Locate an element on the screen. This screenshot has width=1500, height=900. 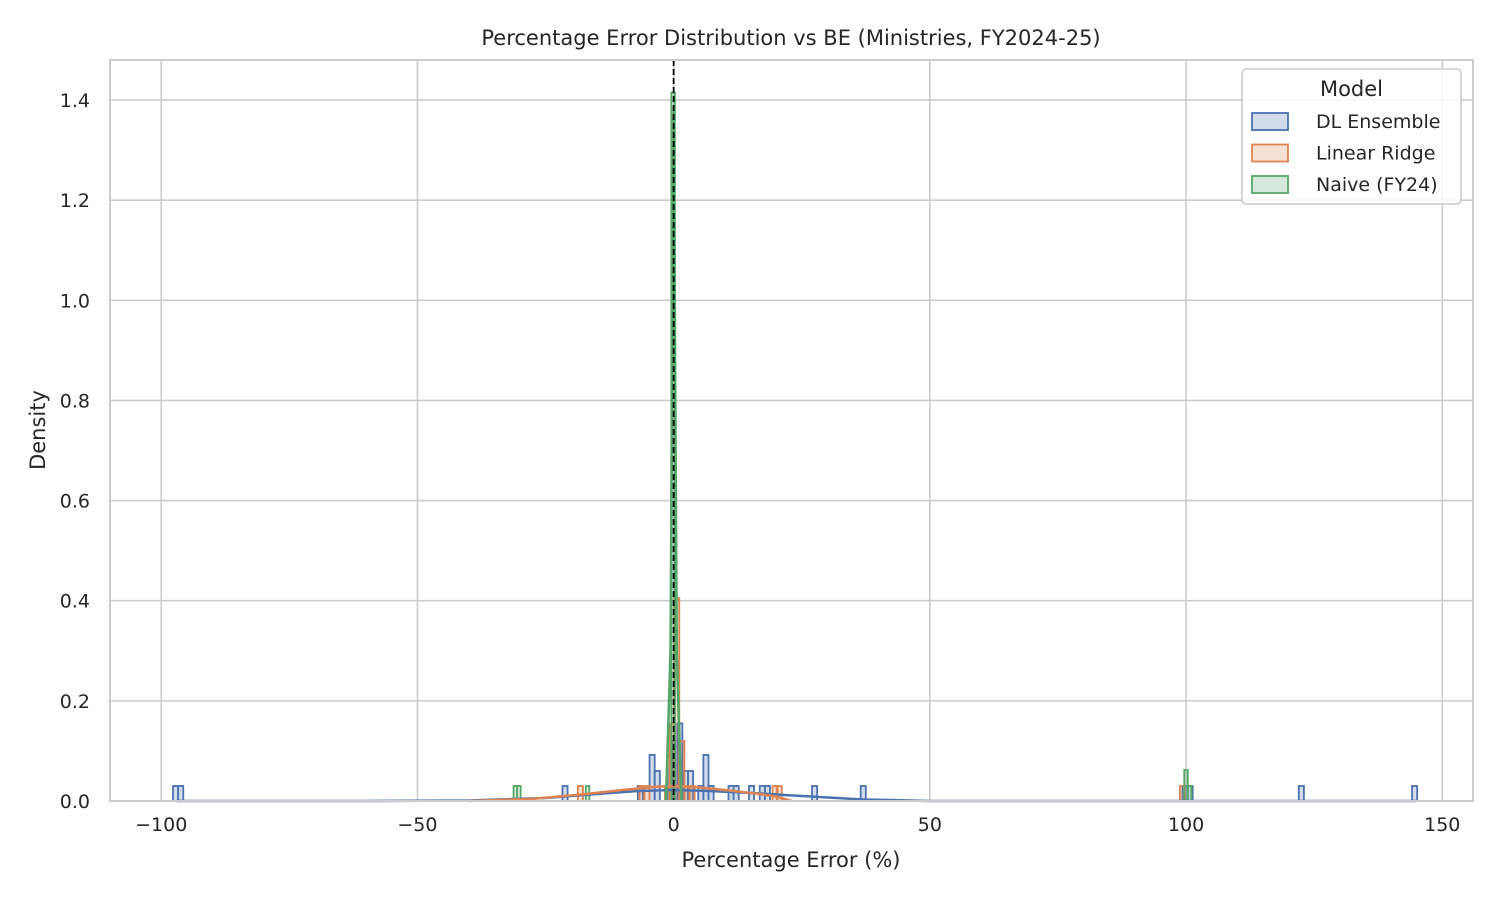
y-tick-label: 0.6 is located at coordinates (75, 502).